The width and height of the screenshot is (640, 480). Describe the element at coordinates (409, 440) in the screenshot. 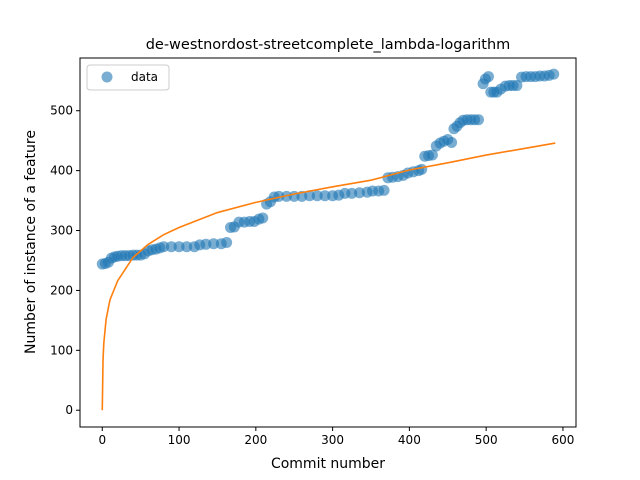

I see `x-tick-label: 400` at that location.